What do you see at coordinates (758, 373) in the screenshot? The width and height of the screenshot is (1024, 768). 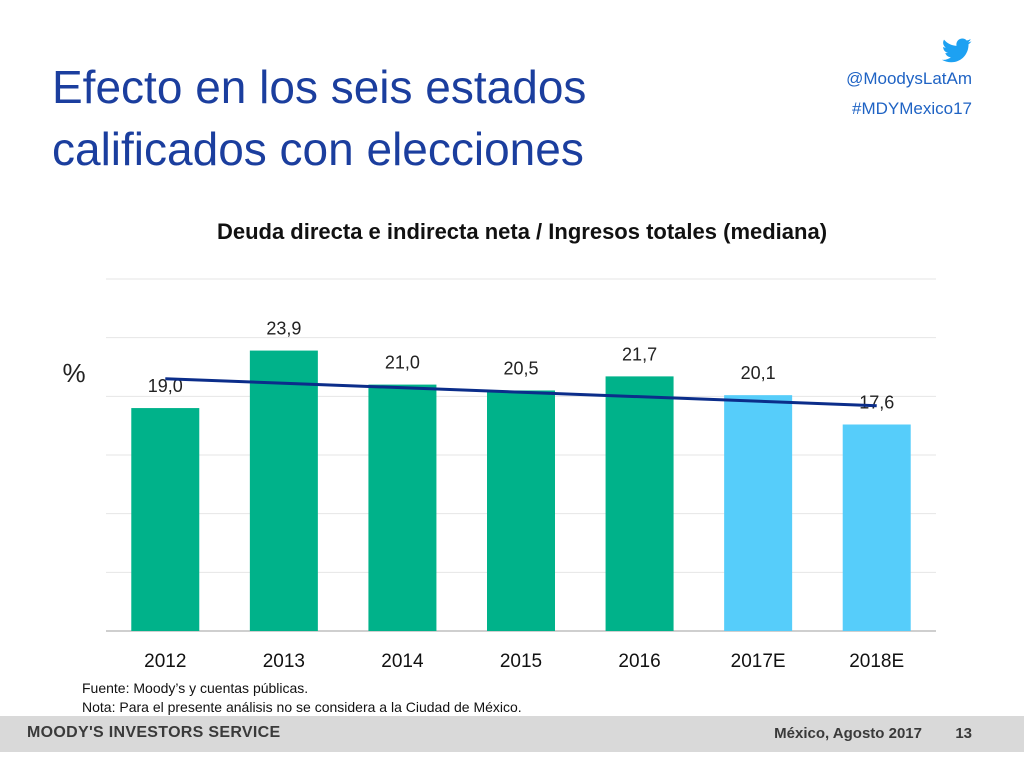 I see `data-label-2017E: 20,1` at bounding box center [758, 373].